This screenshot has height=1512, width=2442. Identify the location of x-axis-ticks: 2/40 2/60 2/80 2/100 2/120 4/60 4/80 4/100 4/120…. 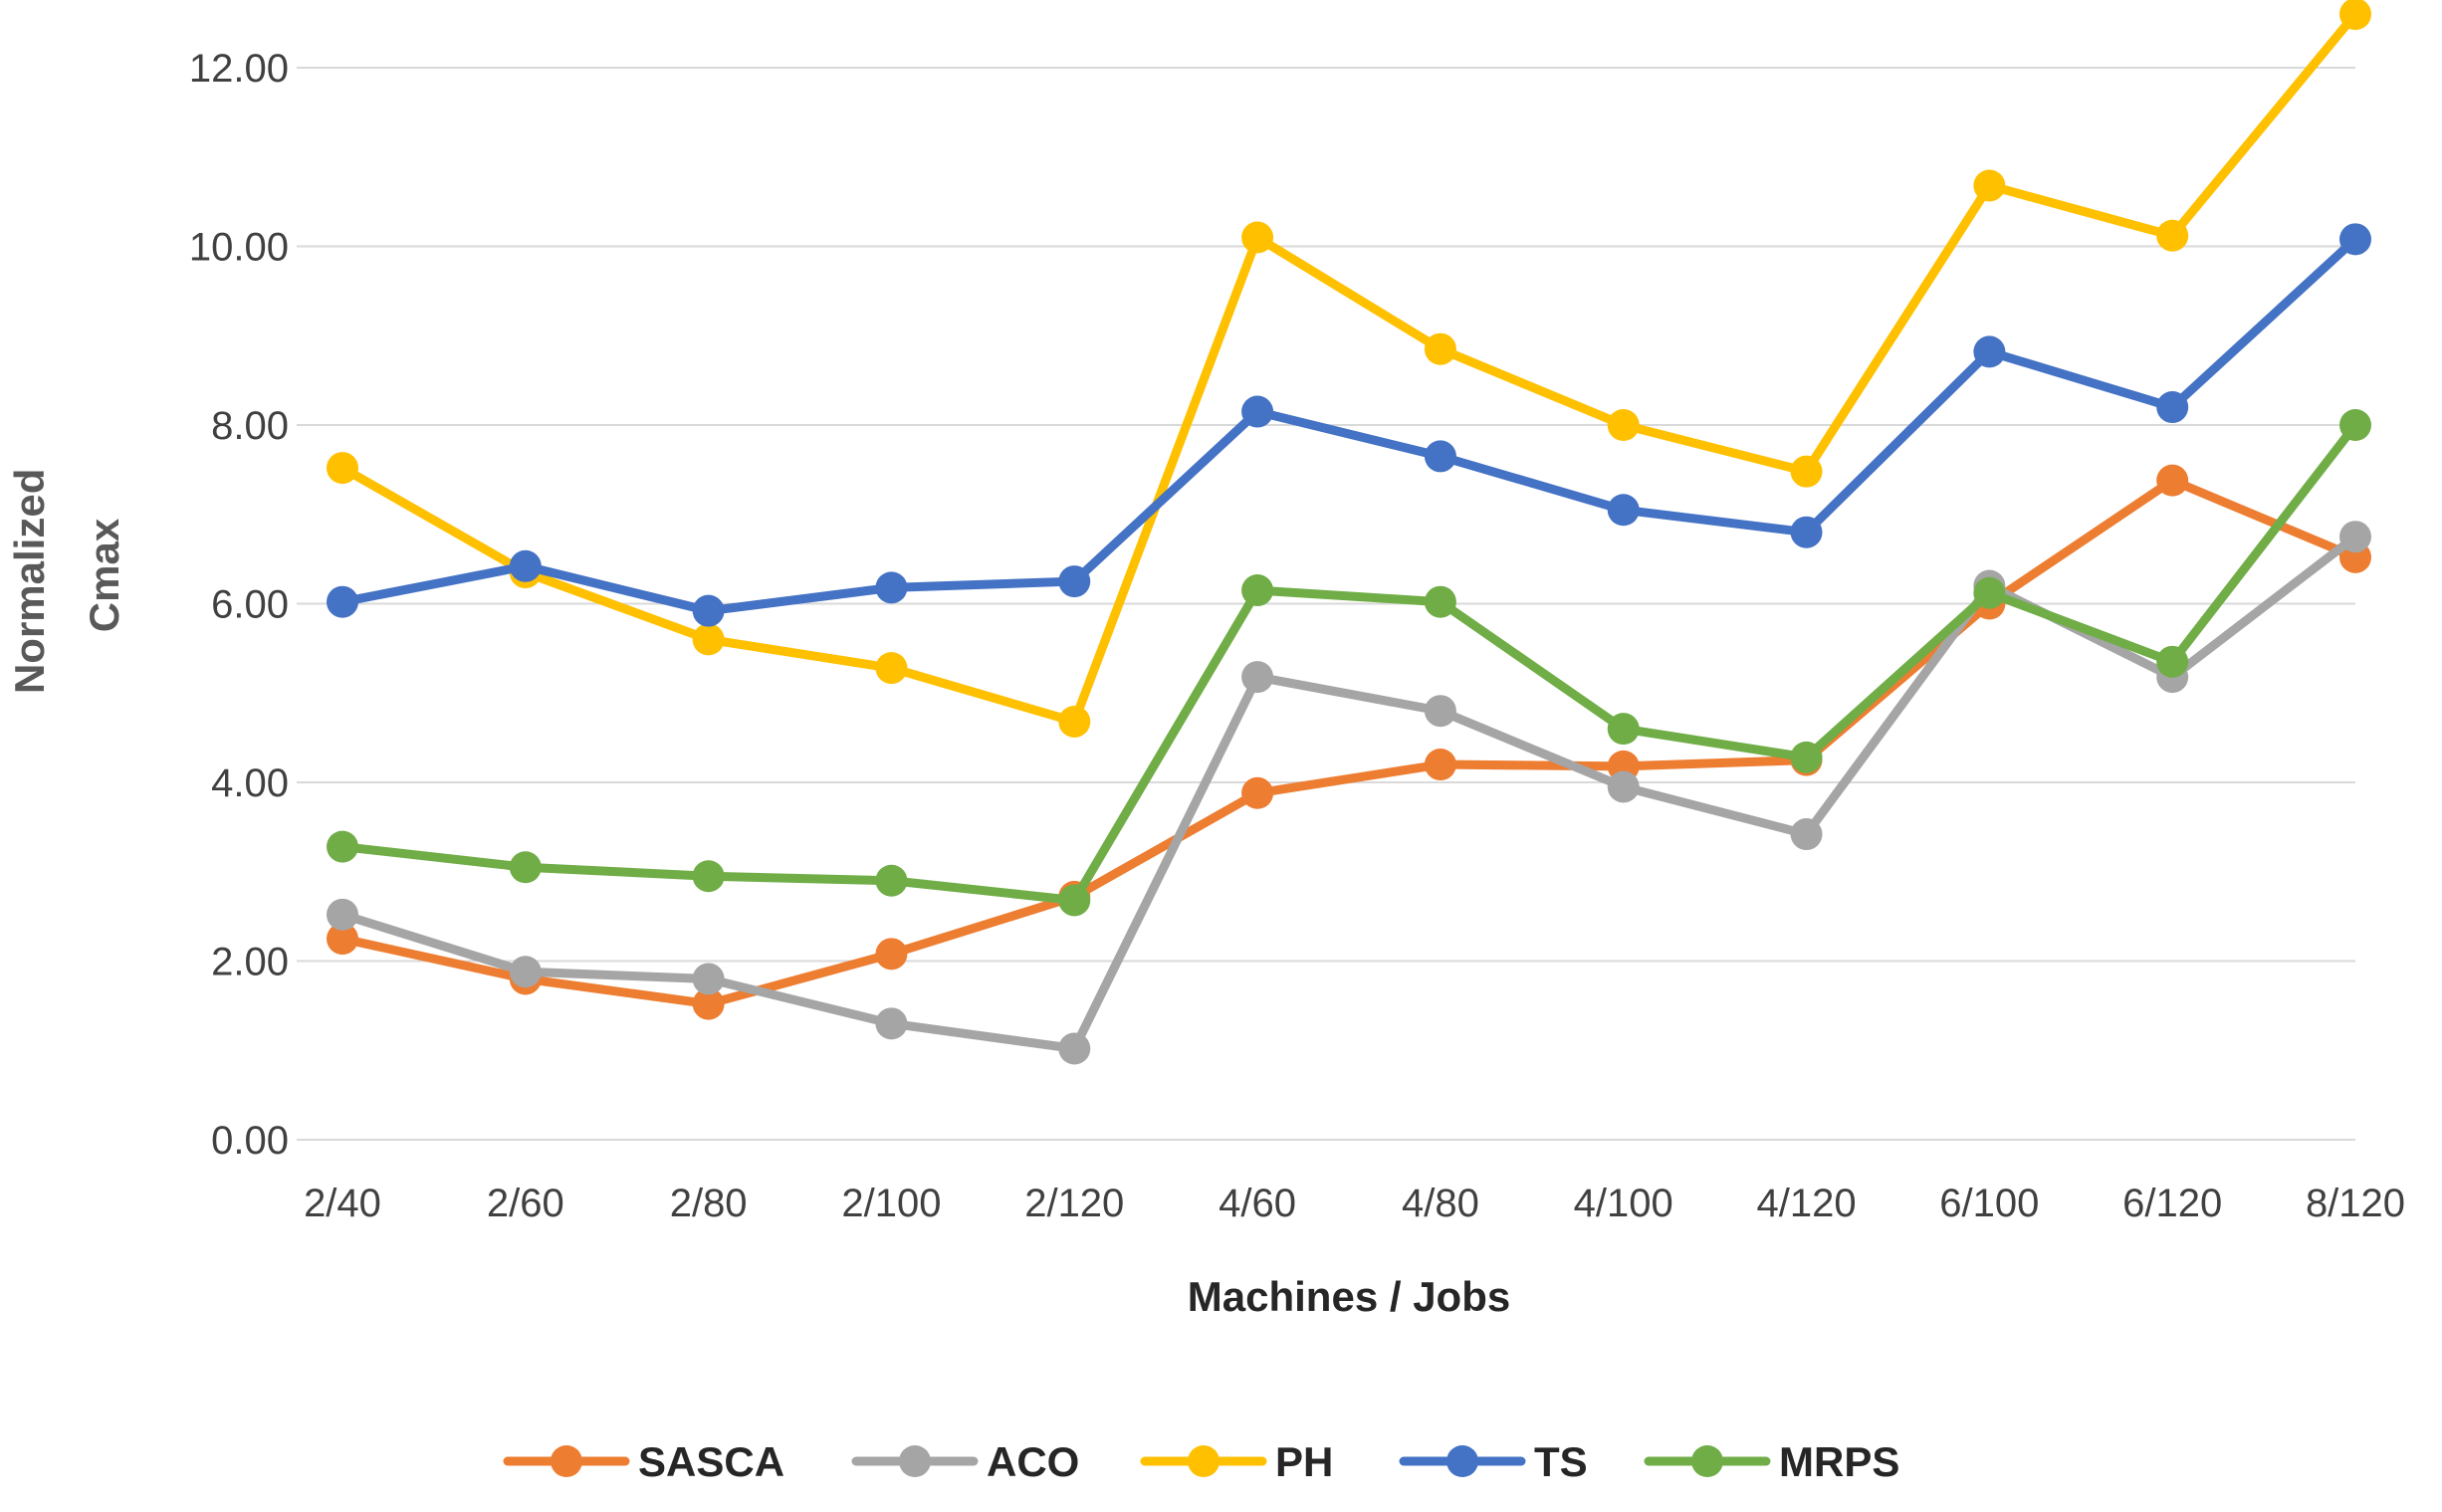
(1354, 1203).